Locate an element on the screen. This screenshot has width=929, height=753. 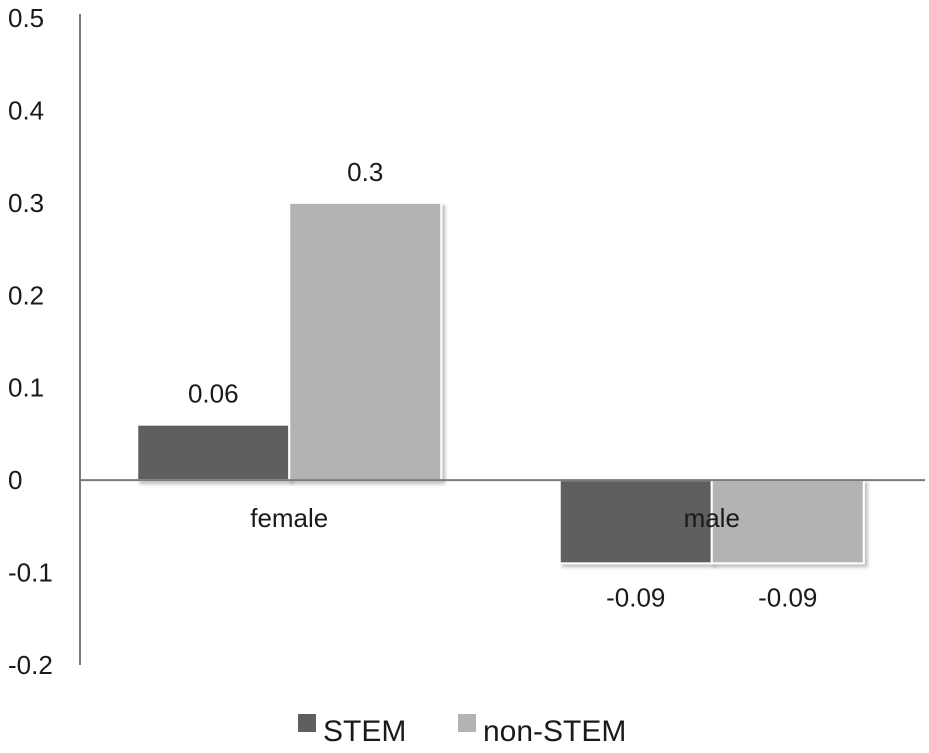
legend-swatch-stem is located at coordinates (307, 723).